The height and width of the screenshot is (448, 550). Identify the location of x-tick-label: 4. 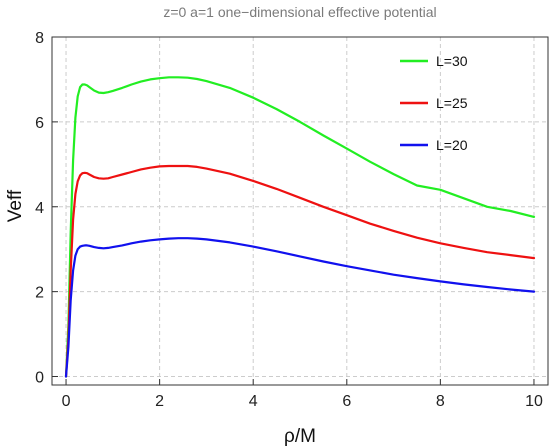
(253, 401).